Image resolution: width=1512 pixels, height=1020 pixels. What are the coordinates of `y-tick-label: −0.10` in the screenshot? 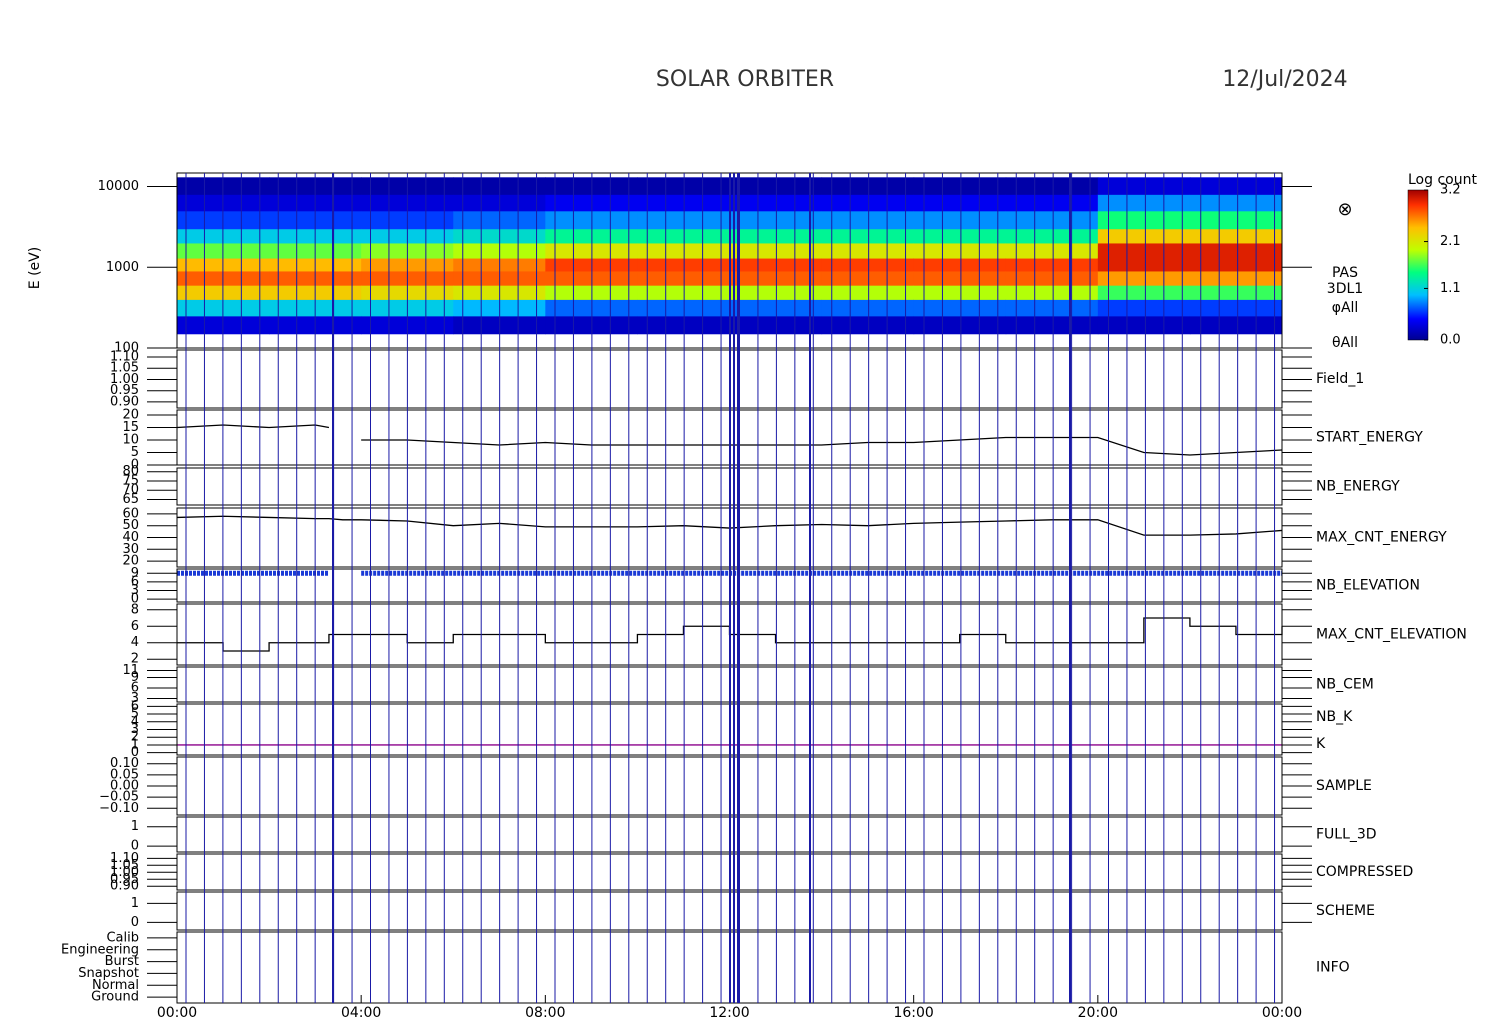 It's located at (119, 808).